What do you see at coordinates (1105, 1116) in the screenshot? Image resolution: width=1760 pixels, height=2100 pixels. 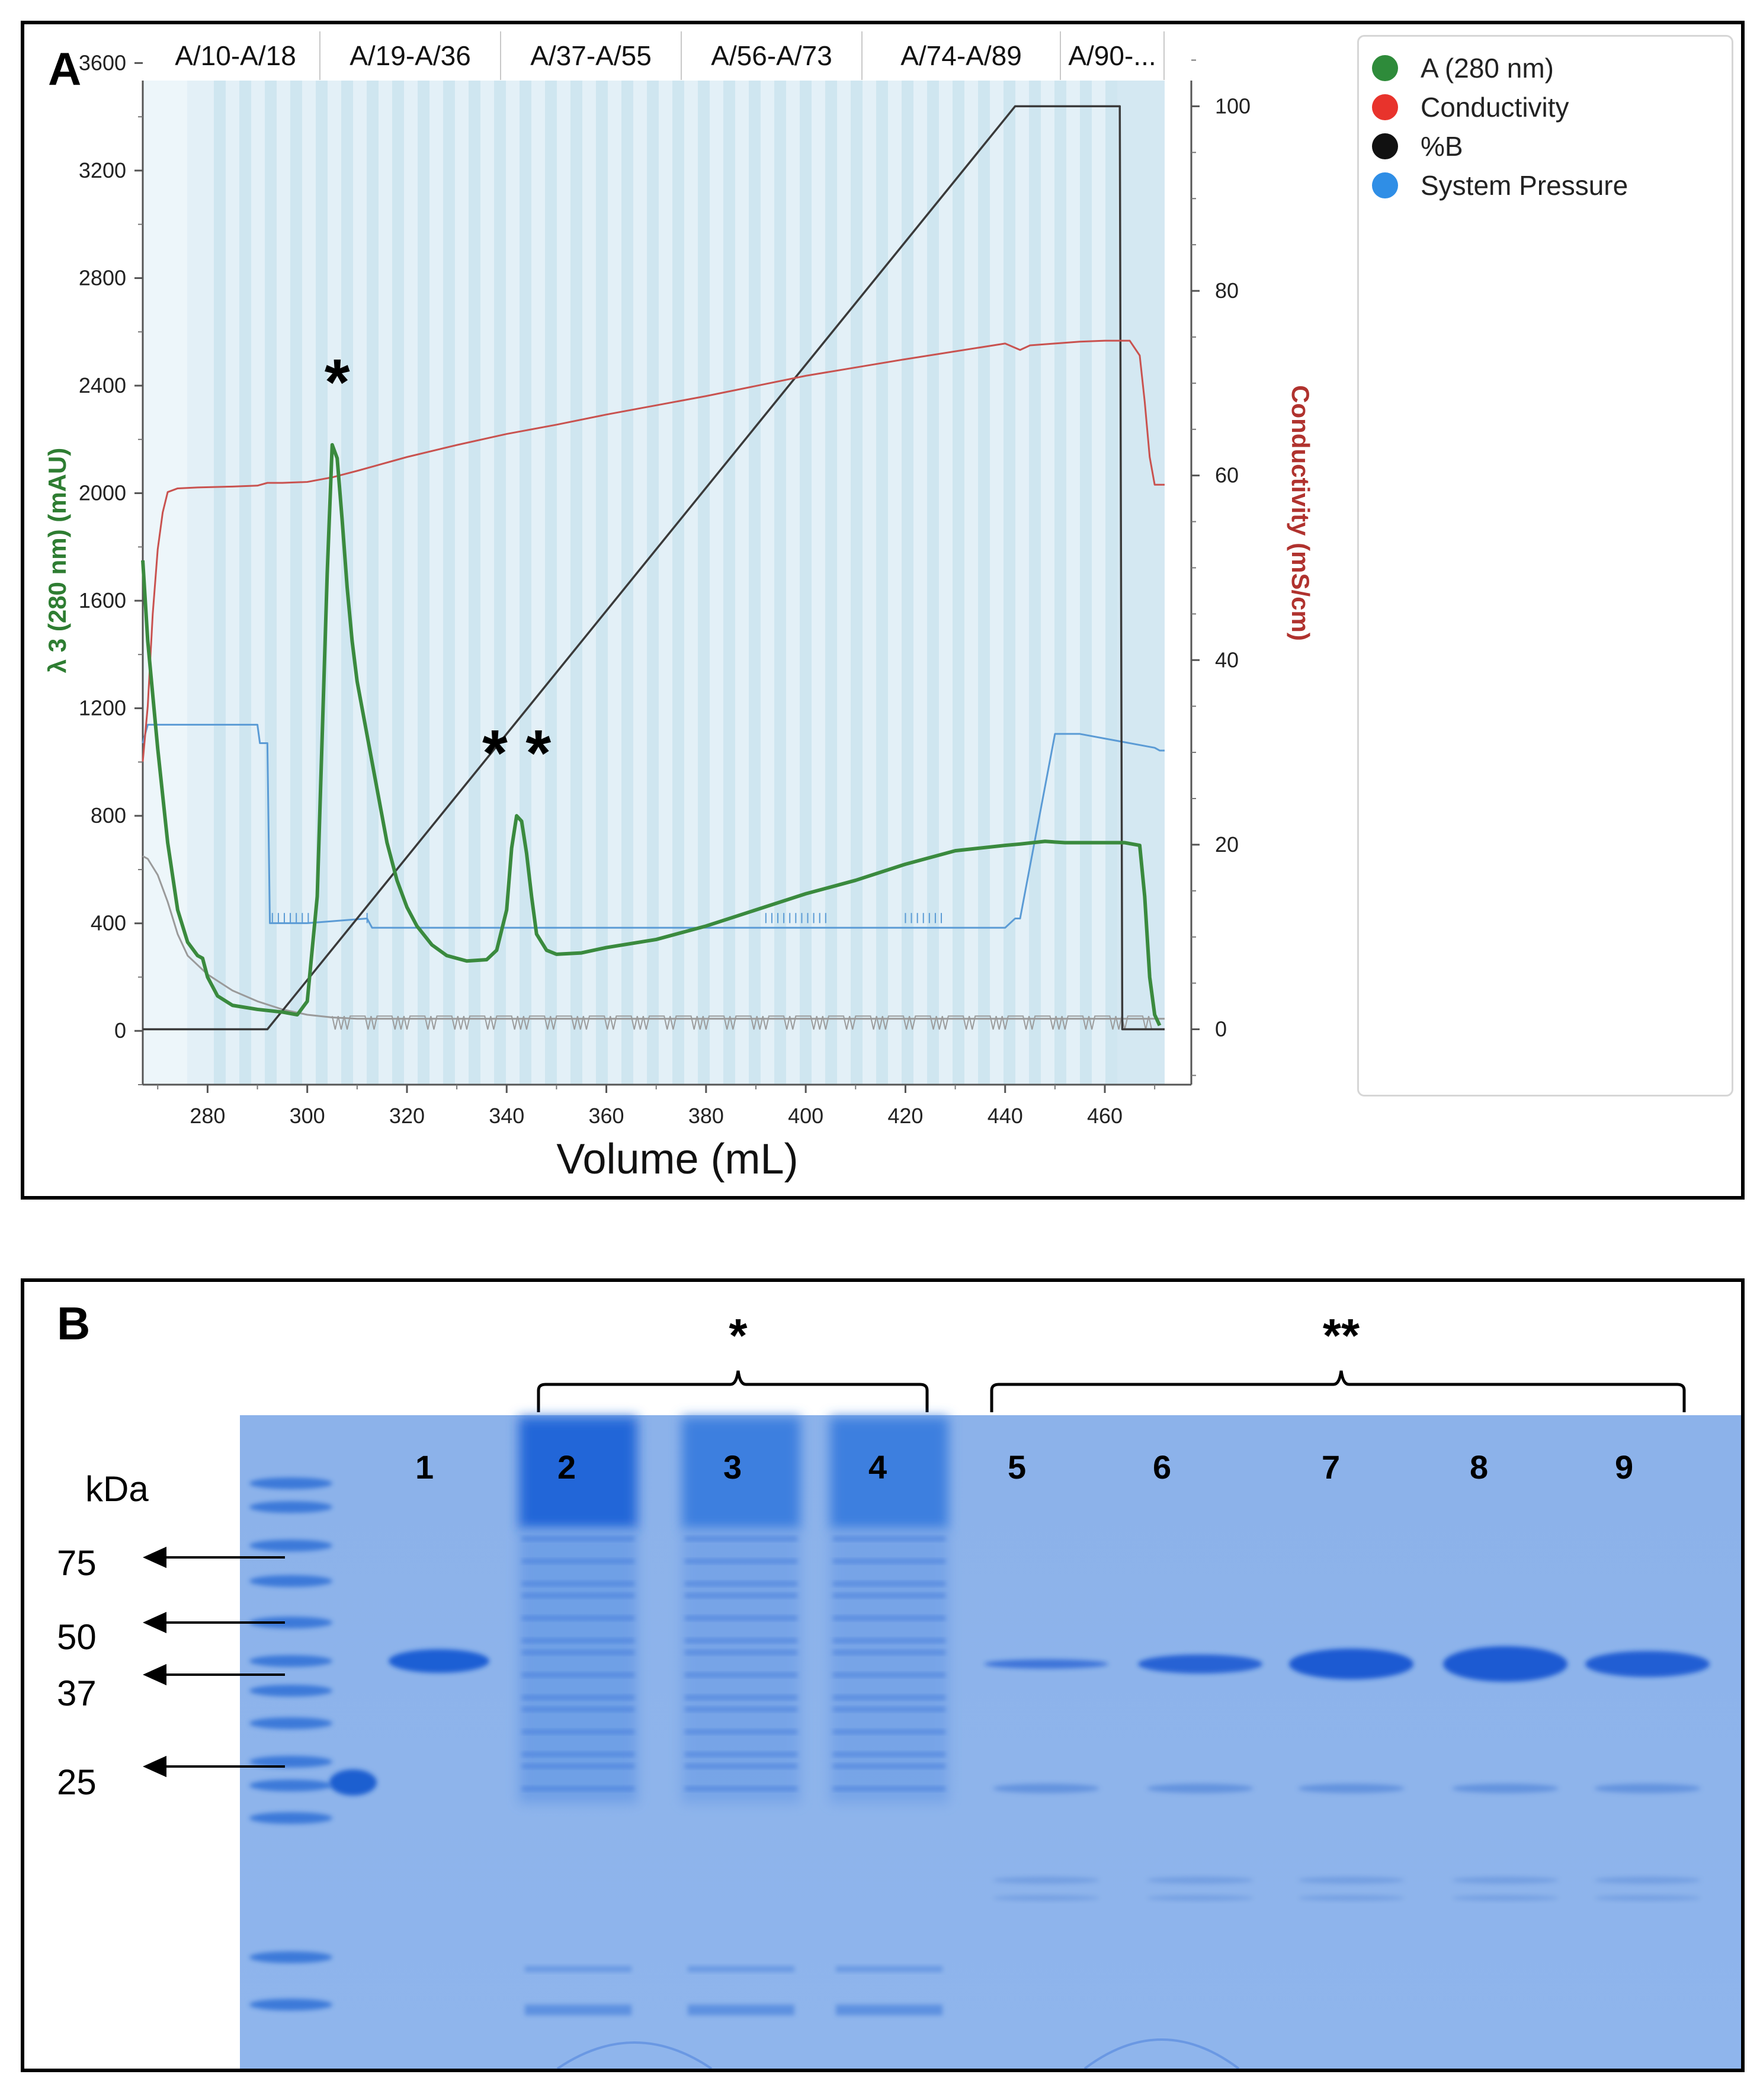 I see `x-tick-label: 460` at bounding box center [1105, 1116].